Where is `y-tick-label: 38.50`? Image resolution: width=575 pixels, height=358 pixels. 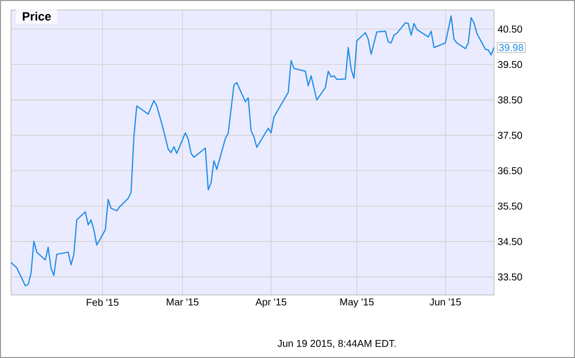
y-tick-label: 38.50 is located at coordinates (510, 100).